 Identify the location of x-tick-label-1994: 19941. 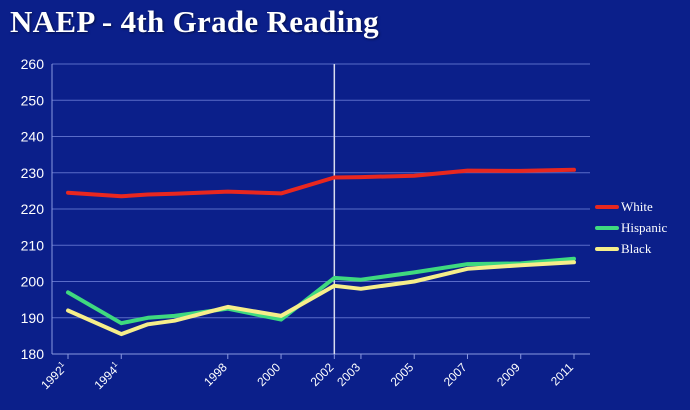
(107, 375).